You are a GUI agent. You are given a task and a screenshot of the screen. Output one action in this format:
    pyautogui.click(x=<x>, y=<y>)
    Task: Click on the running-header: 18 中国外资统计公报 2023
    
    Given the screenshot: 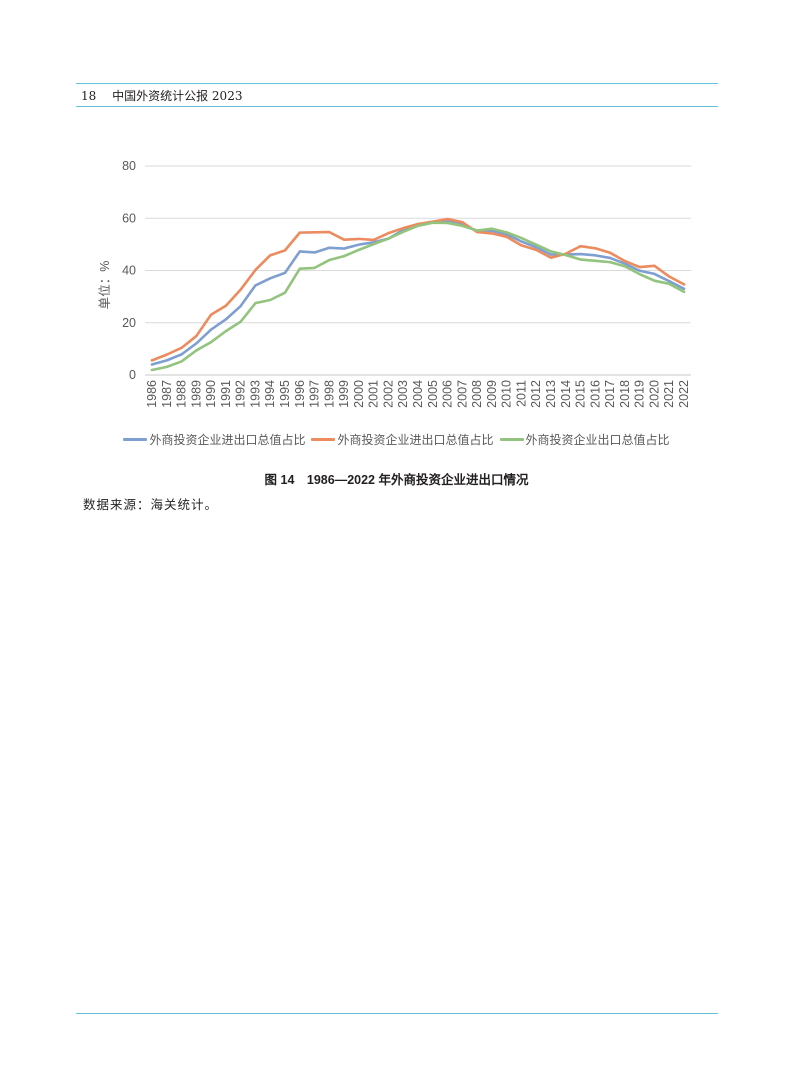 What is the action you would take?
    pyautogui.click(x=161, y=96)
    